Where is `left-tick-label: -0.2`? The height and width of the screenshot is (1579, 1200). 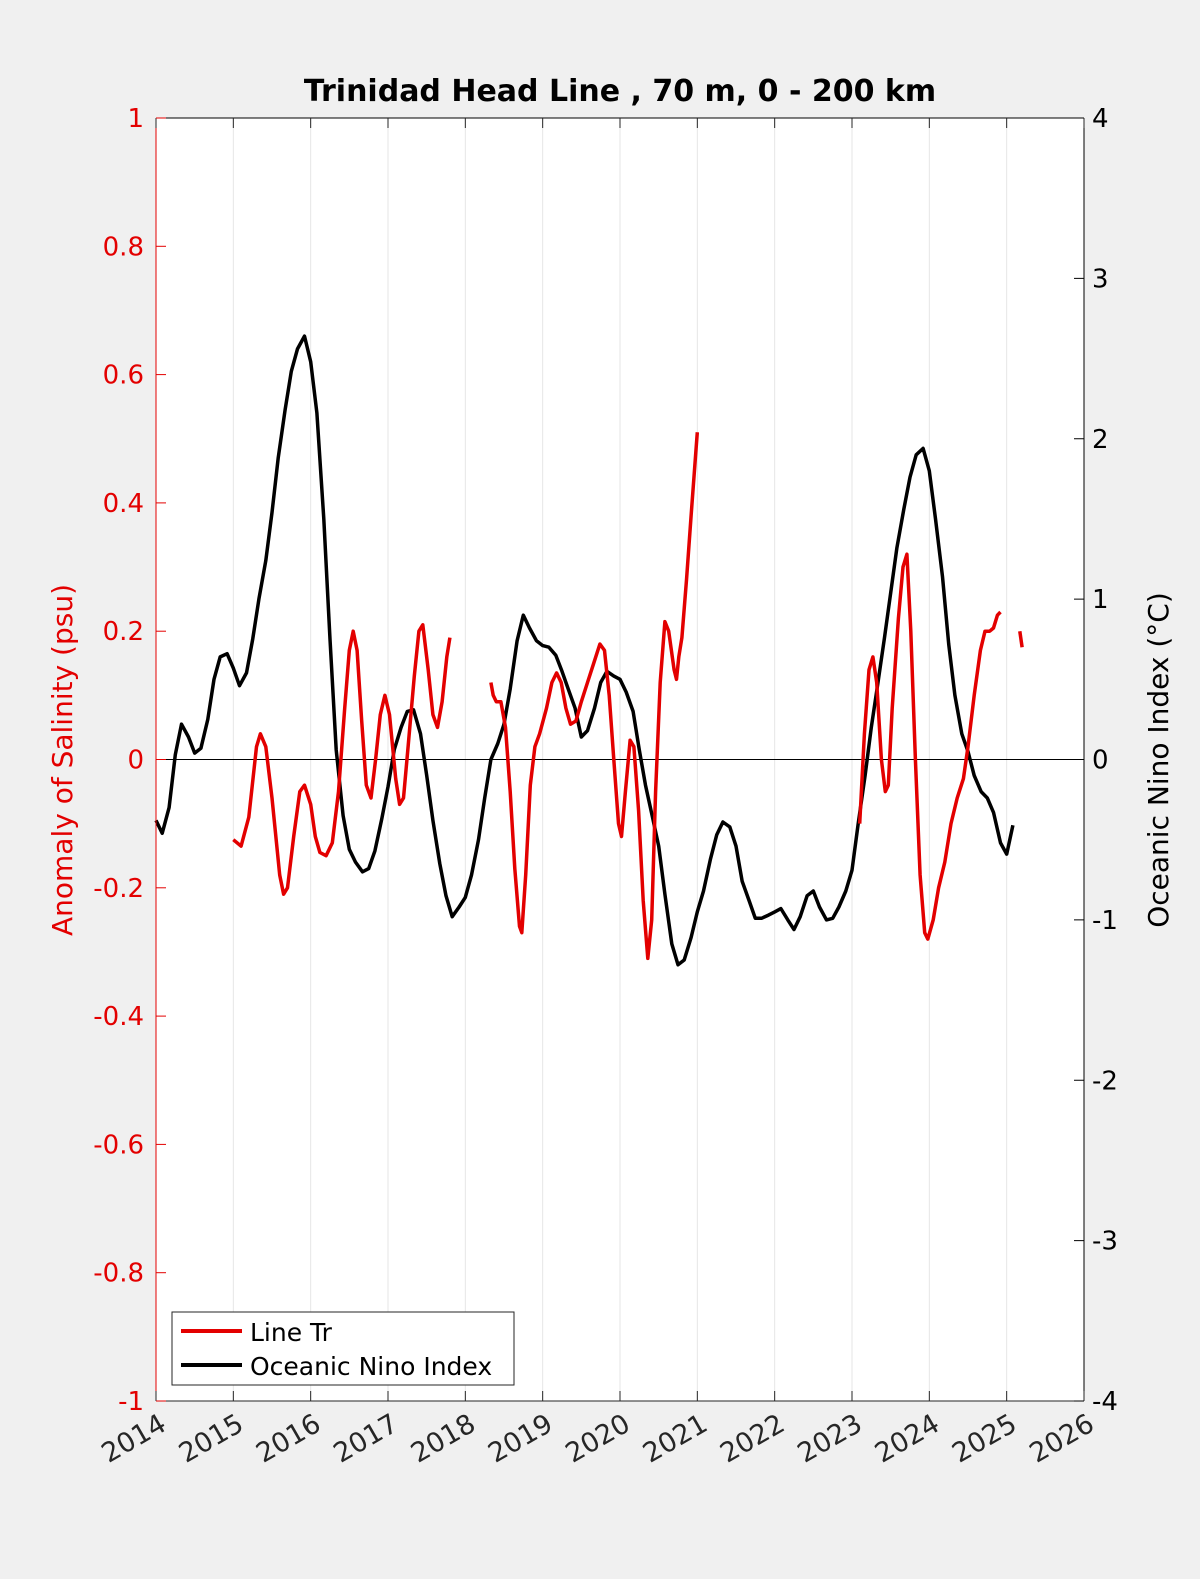 left-tick-label: -0.2 is located at coordinates (118, 889).